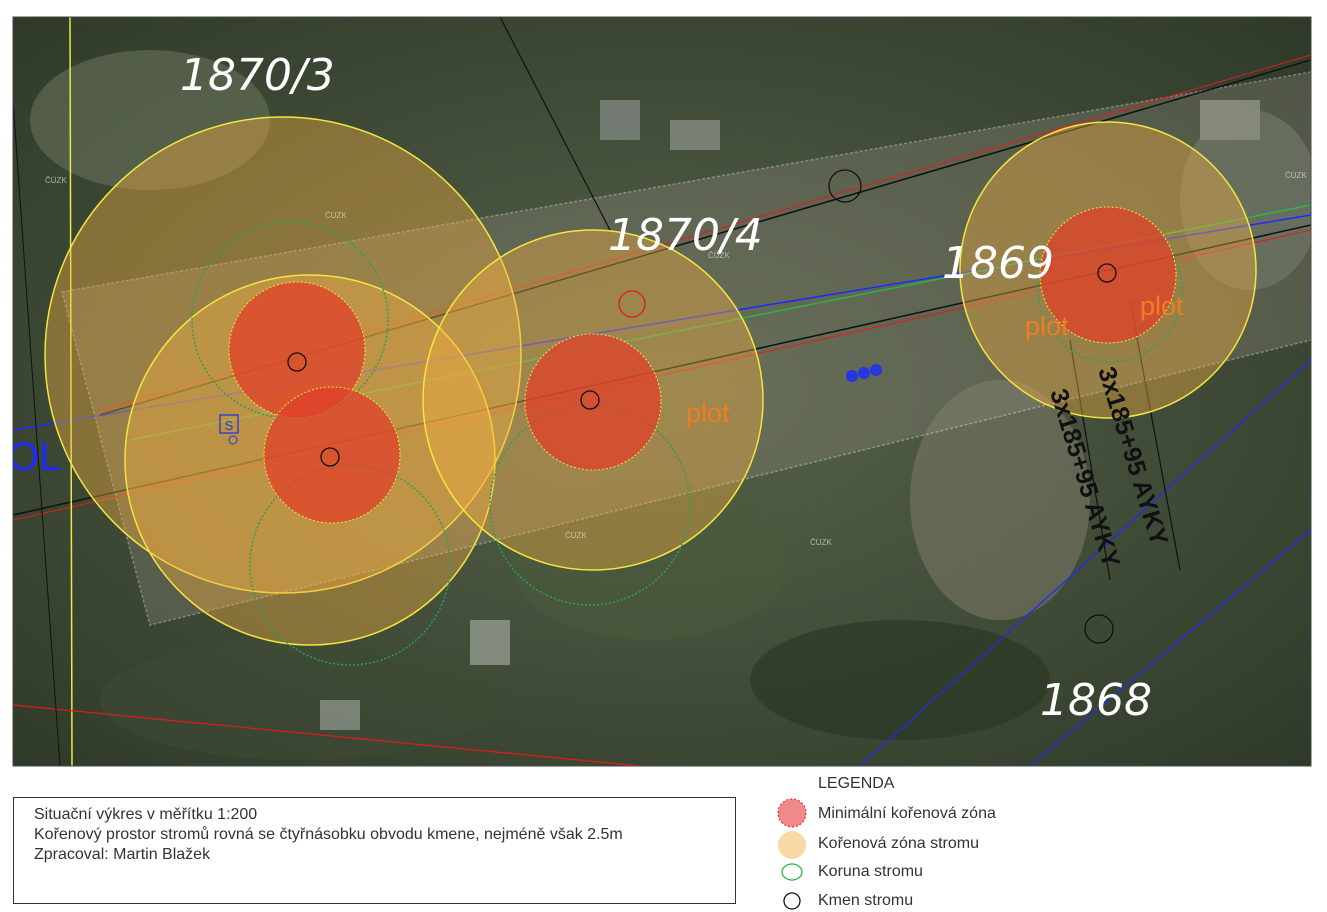  I want to click on marker, so click(632, 304).